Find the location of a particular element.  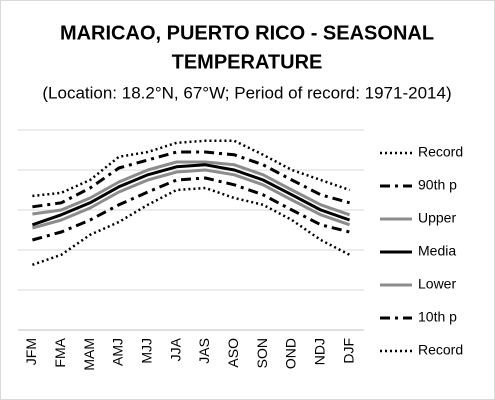

x-tick-label: FMA is located at coordinates (60, 352).